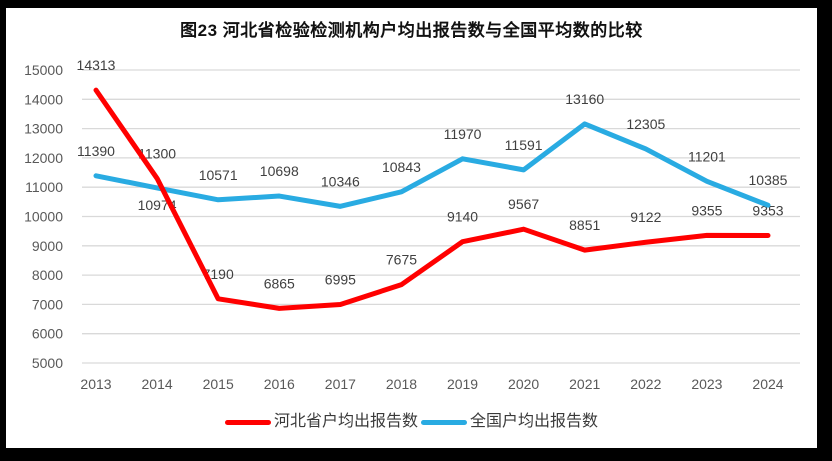  I want to click on data-label-national: 13160, so click(584, 99).